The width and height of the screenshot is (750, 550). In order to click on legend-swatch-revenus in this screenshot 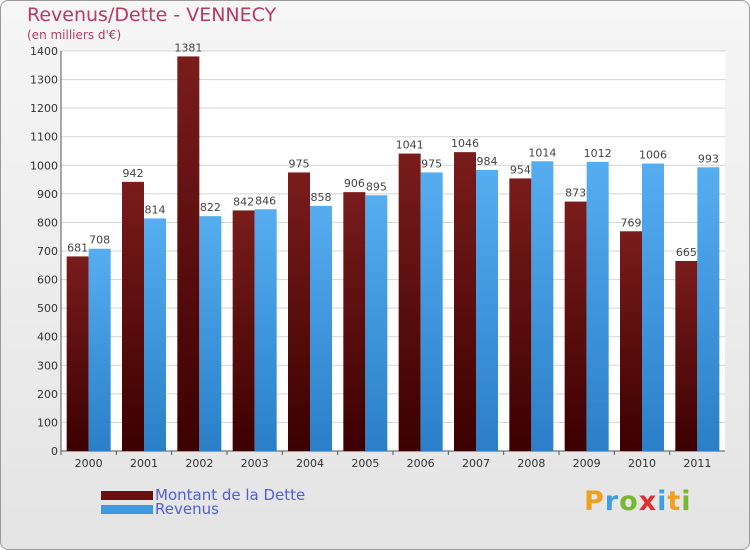, I will do `click(127, 509)`.